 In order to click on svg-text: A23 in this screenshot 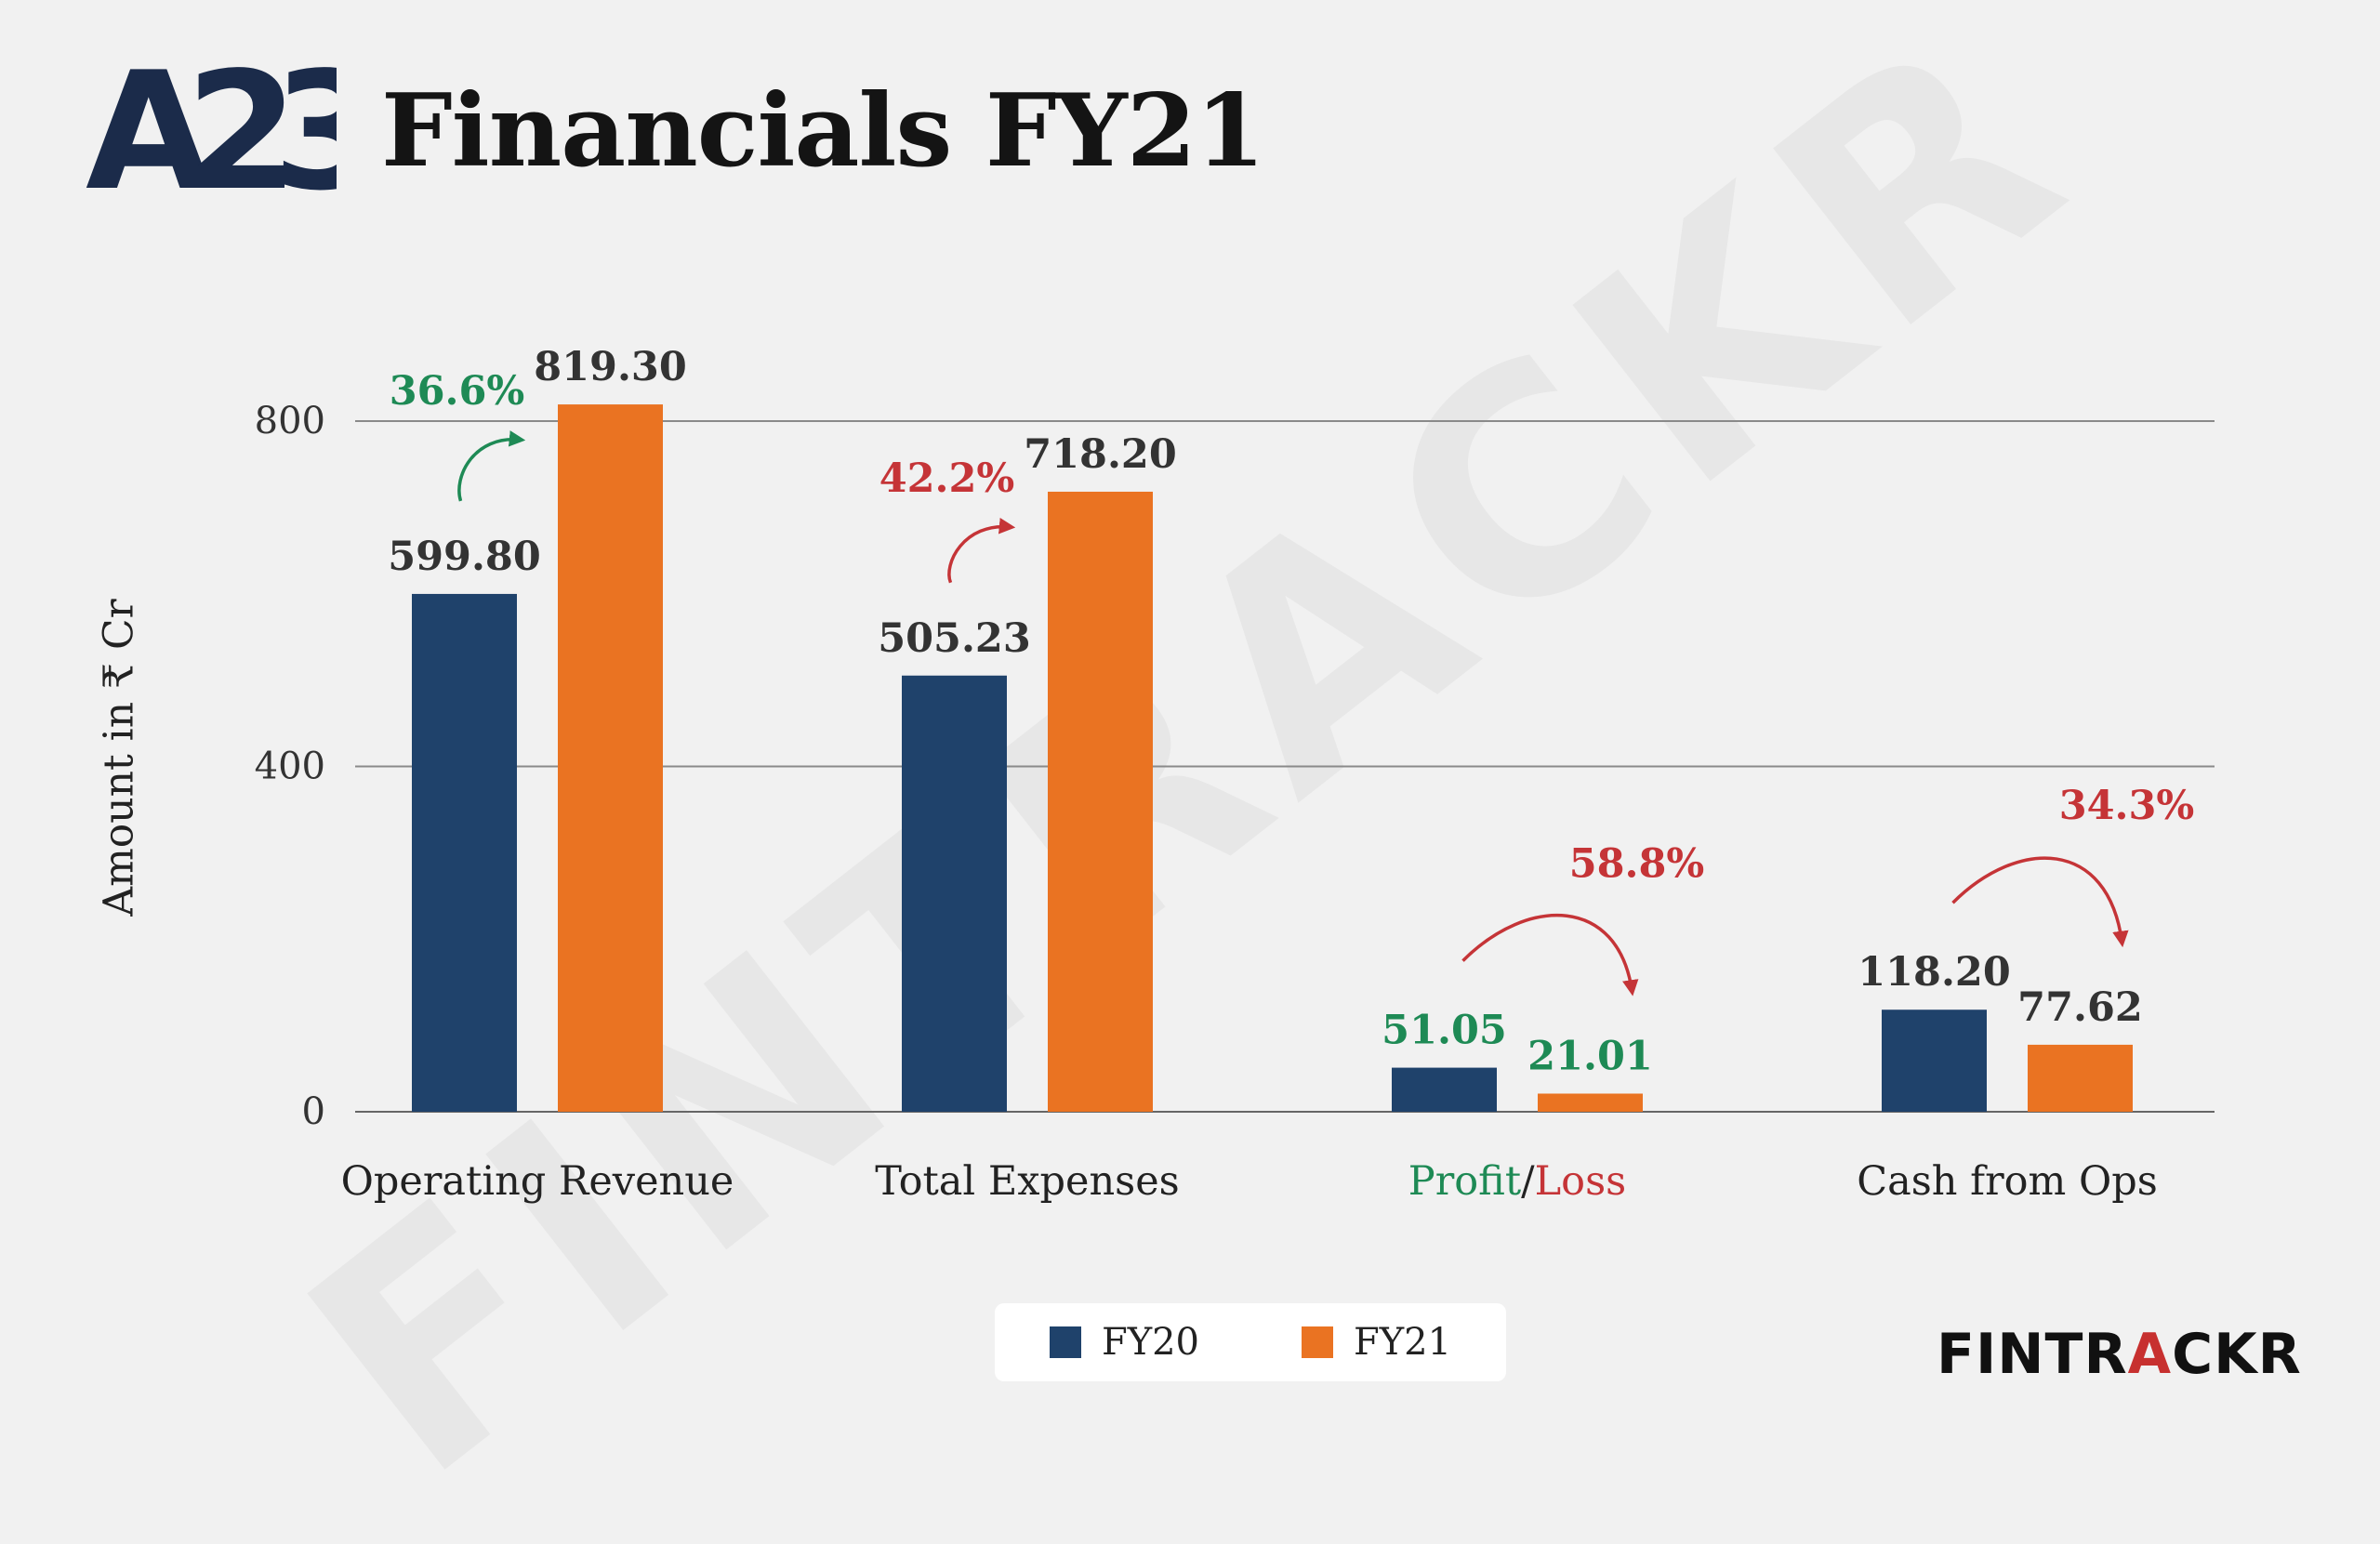, I will do `click(211, 136)`.